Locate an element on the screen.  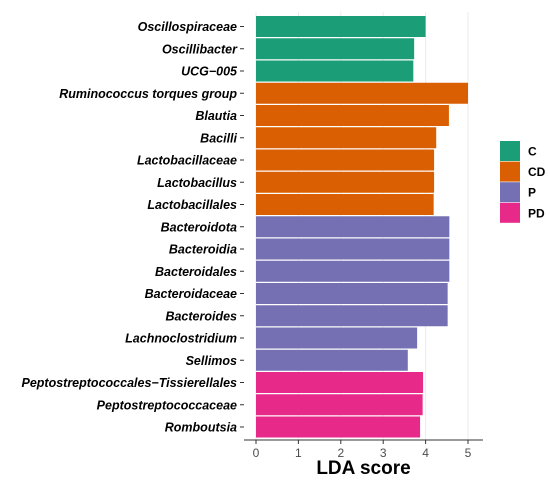
x-tick-label-0: 0 is located at coordinates (256, 453).